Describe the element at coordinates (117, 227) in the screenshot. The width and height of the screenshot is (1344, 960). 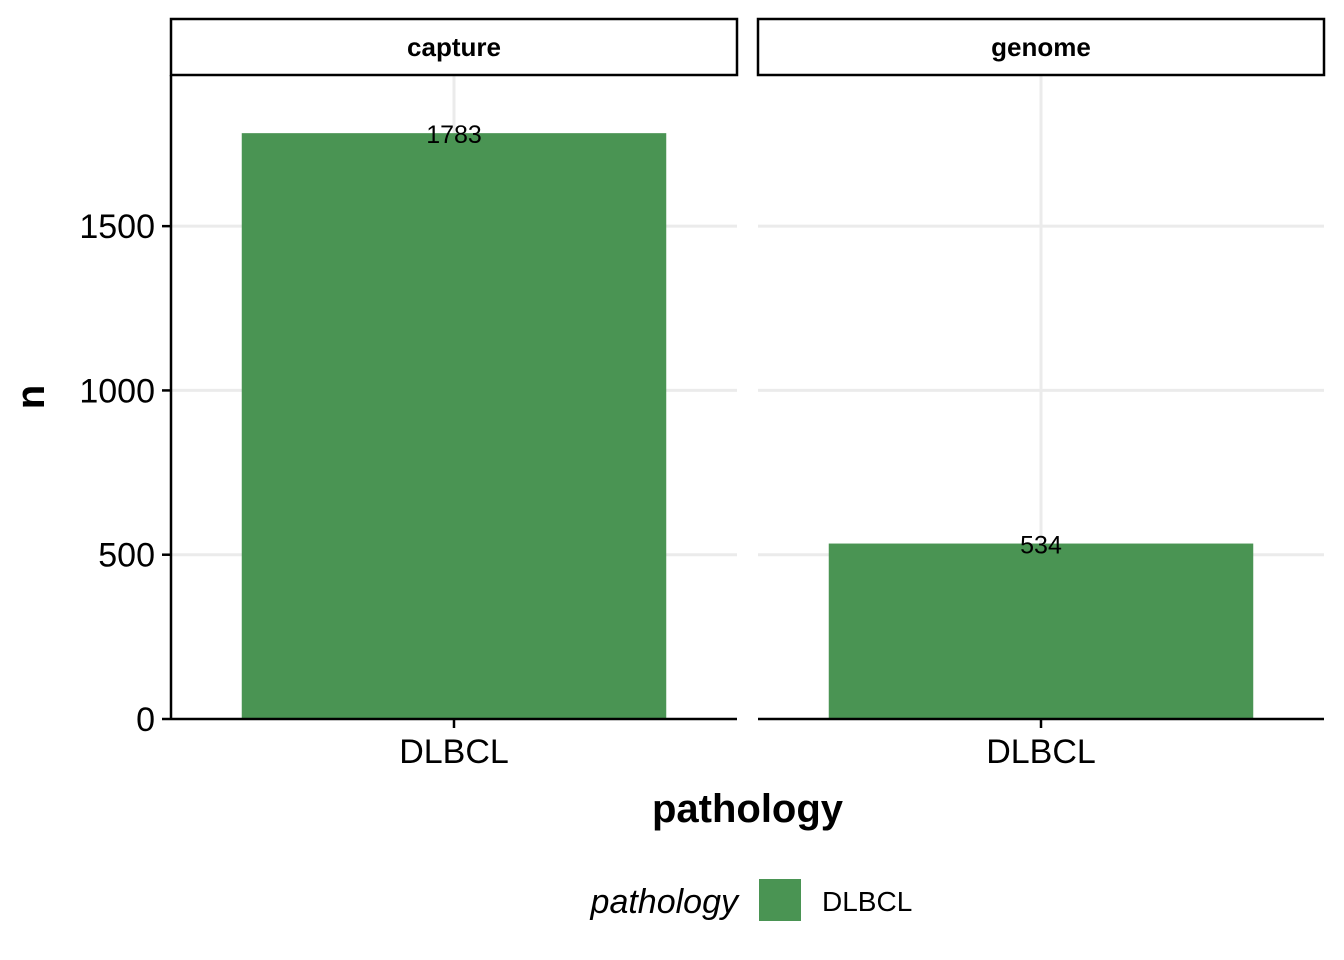
I see `y-tick-label: 1500` at that location.